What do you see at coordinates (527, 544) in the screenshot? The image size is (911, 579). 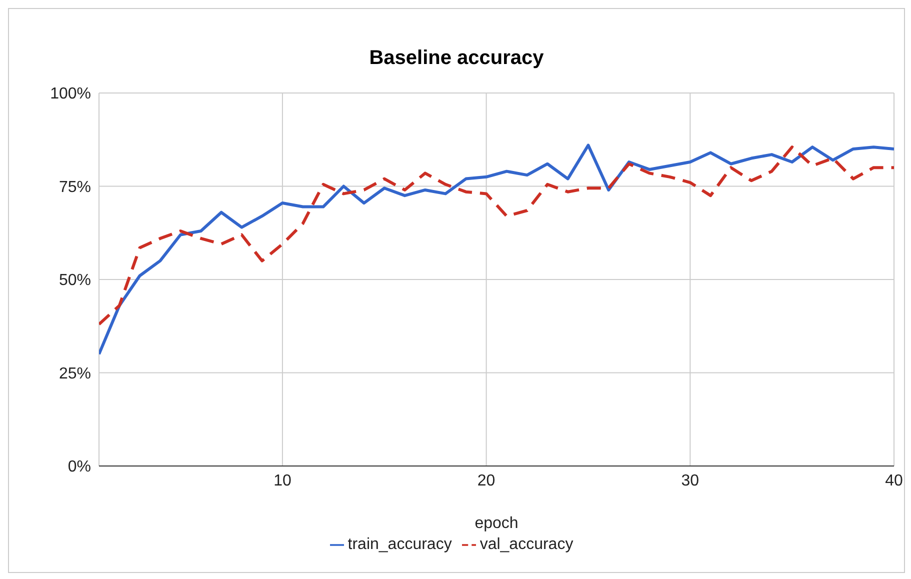 I see `legend-label: val_accuracy` at bounding box center [527, 544].